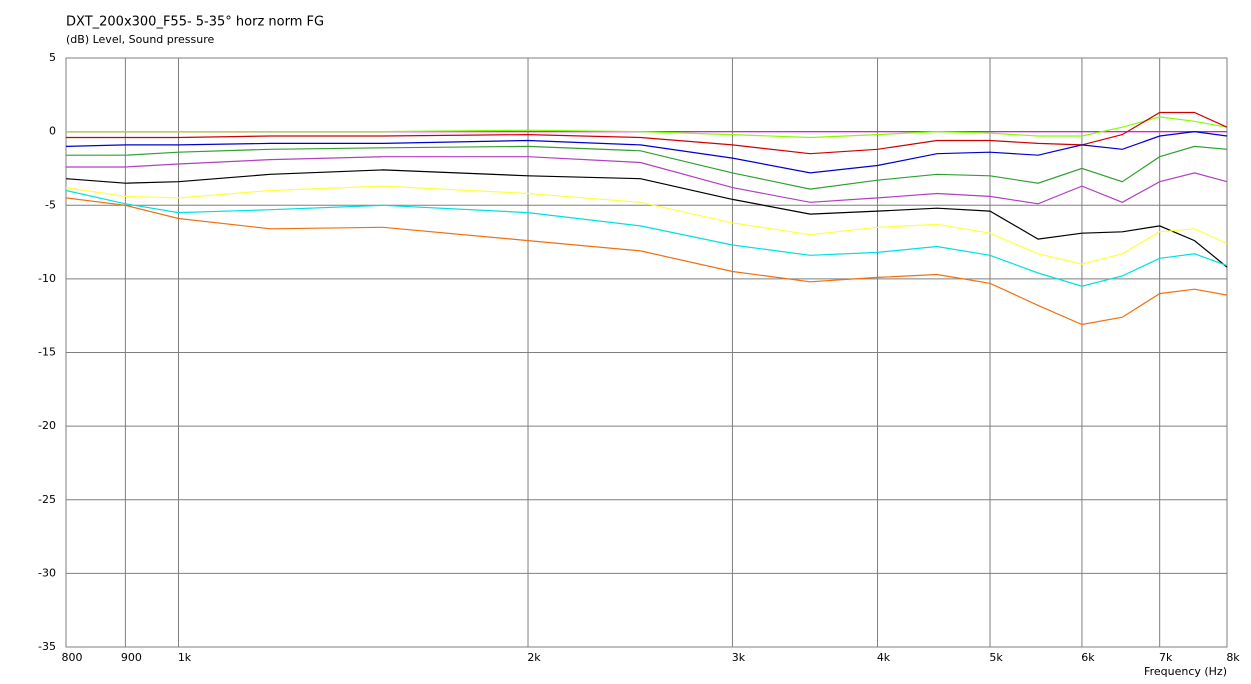  I want to click on x-tick-label: 3k, so click(739, 657).